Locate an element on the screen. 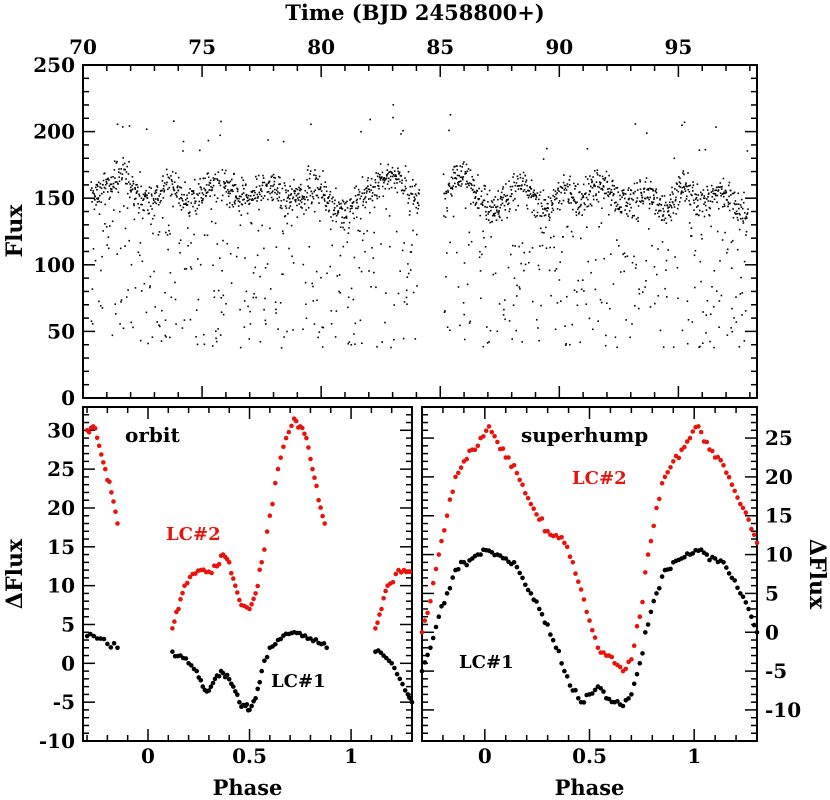  y-tick-label: 30 is located at coordinates (61, 430).